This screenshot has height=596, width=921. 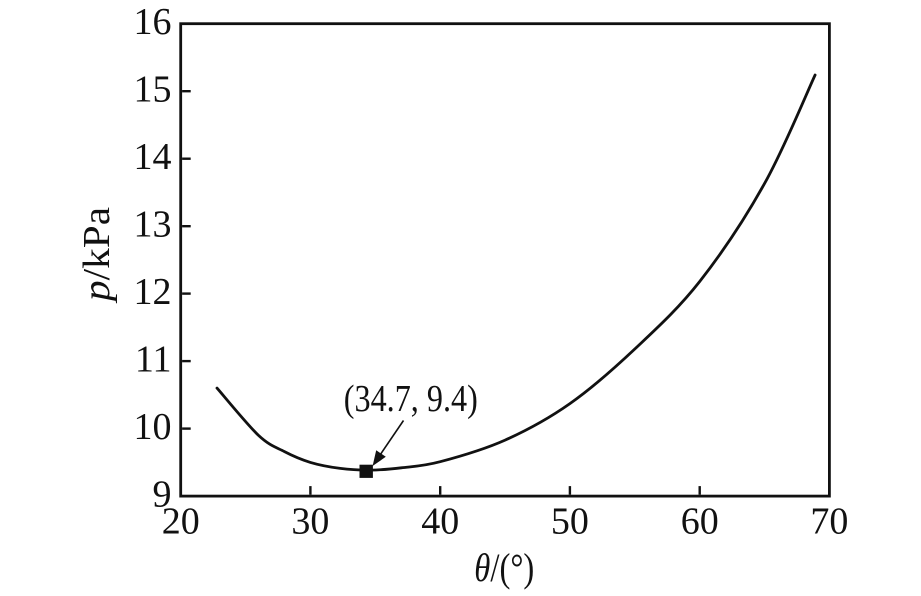 What do you see at coordinates (504, 567) in the screenshot?
I see `svg-text: θ/(°)` at bounding box center [504, 567].